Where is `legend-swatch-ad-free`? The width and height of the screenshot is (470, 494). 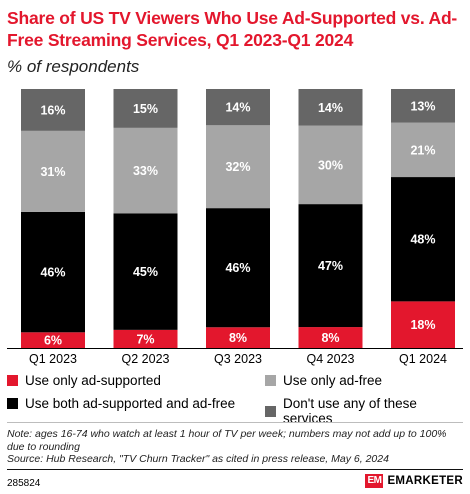 legend-swatch-ad-free is located at coordinates (270, 380).